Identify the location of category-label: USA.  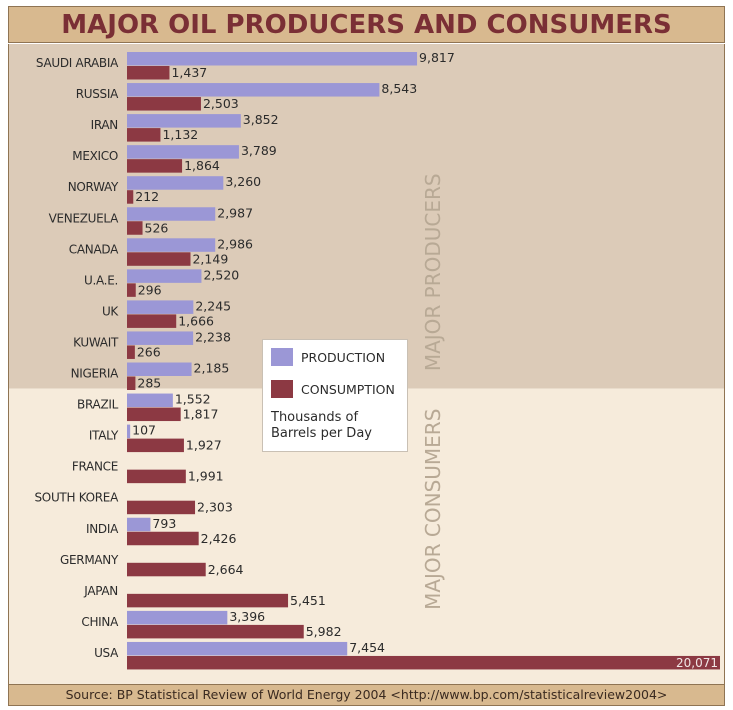
(106, 653).